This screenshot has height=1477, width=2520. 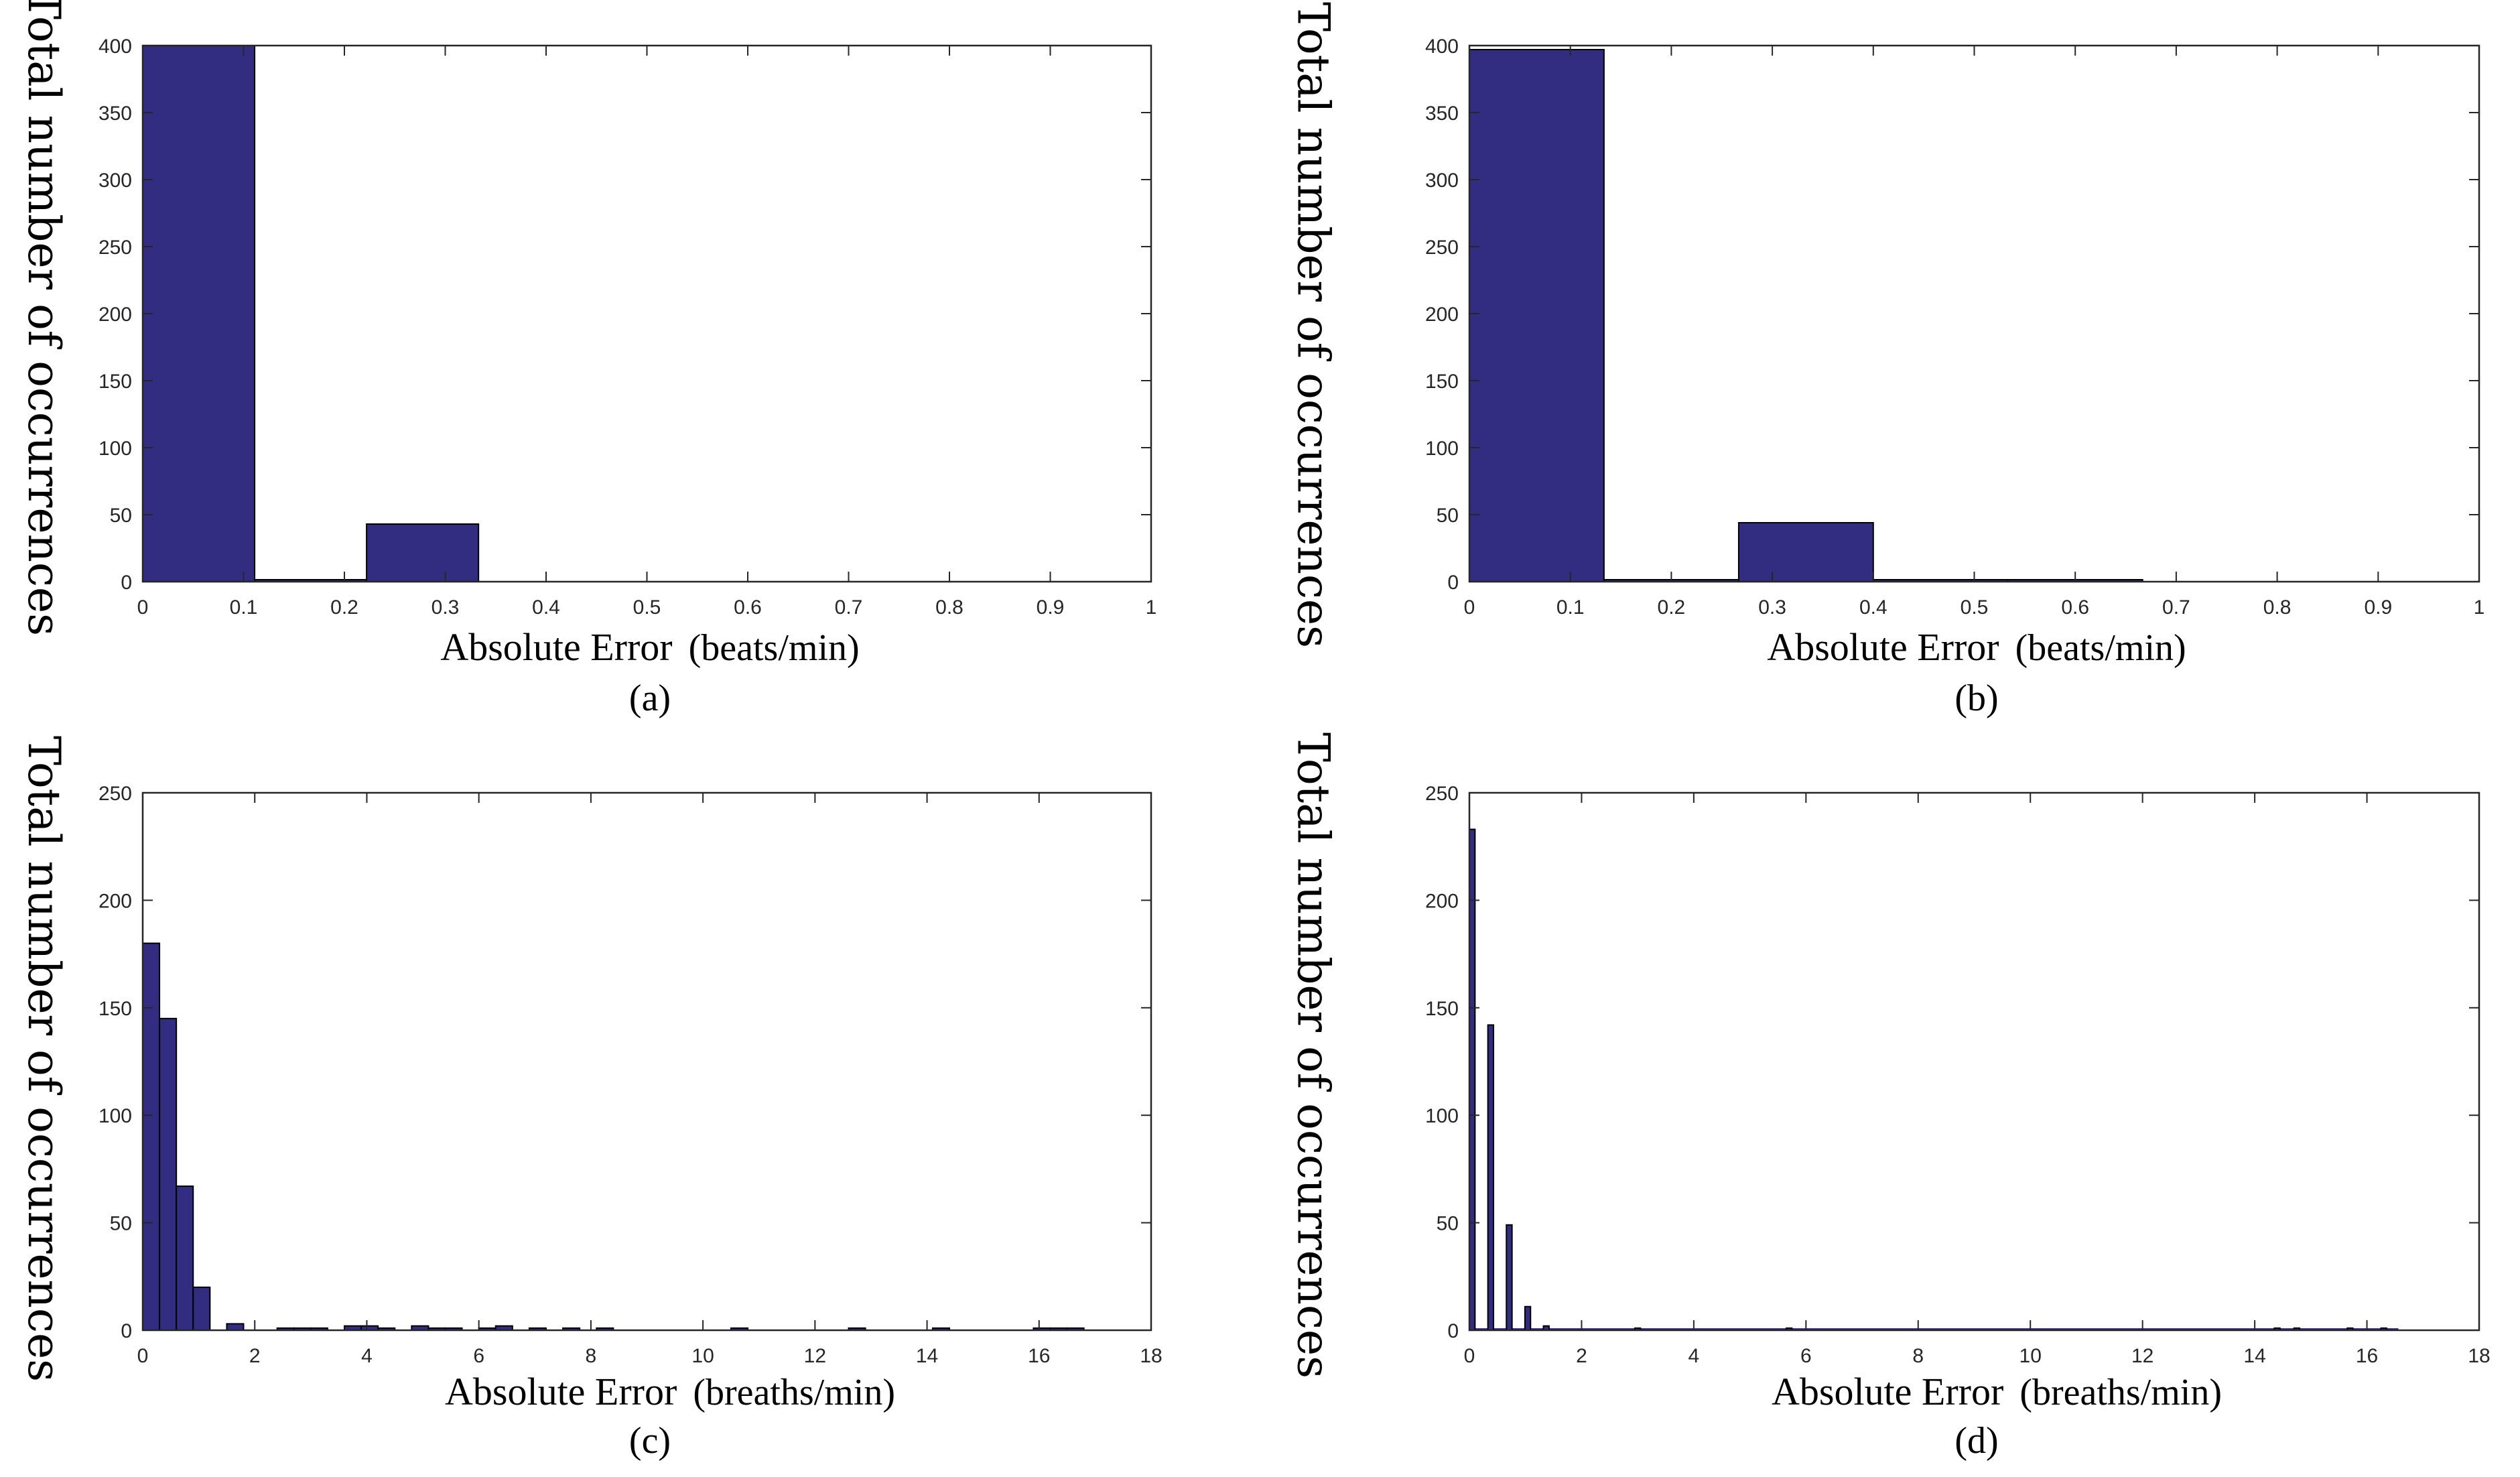 What do you see at coordinates (2277, 607) in the screenshot?
I see `x-tick-label-b-8: 0.8` at bounding box center [2277, 607].